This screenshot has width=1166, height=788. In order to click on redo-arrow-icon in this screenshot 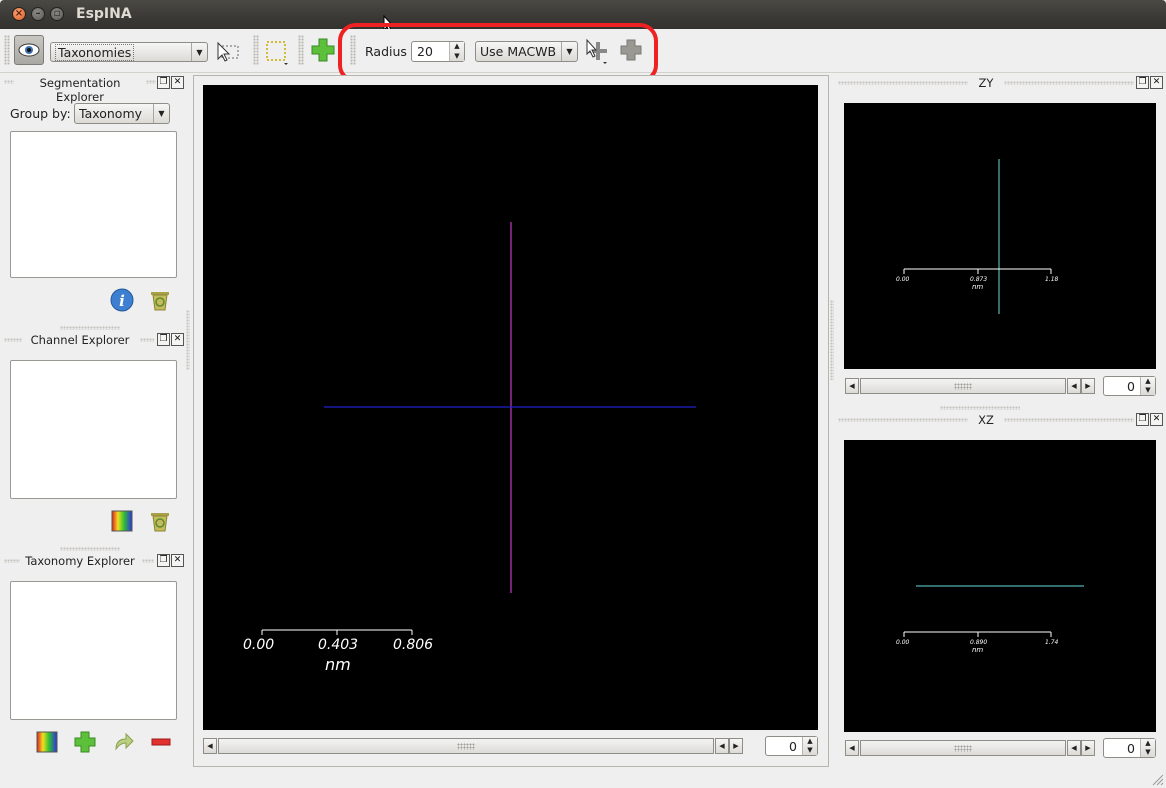, I will do `click(124, 741)`.